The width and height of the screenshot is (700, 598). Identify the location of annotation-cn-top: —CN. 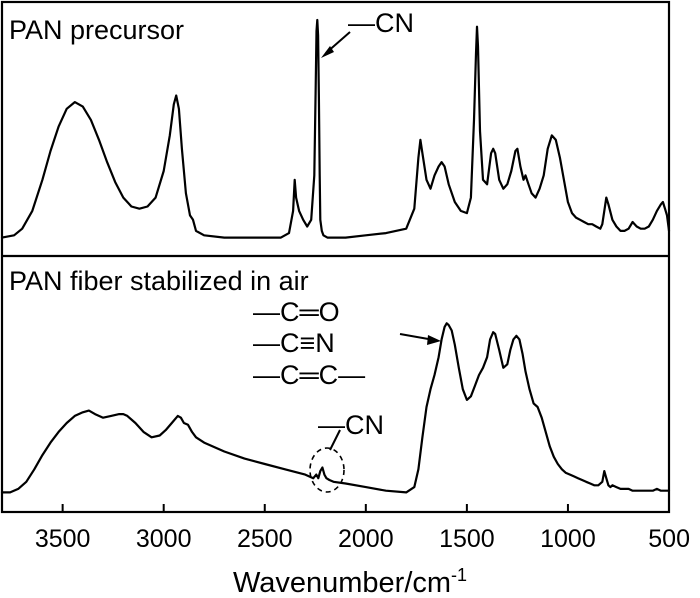
(367, 33).